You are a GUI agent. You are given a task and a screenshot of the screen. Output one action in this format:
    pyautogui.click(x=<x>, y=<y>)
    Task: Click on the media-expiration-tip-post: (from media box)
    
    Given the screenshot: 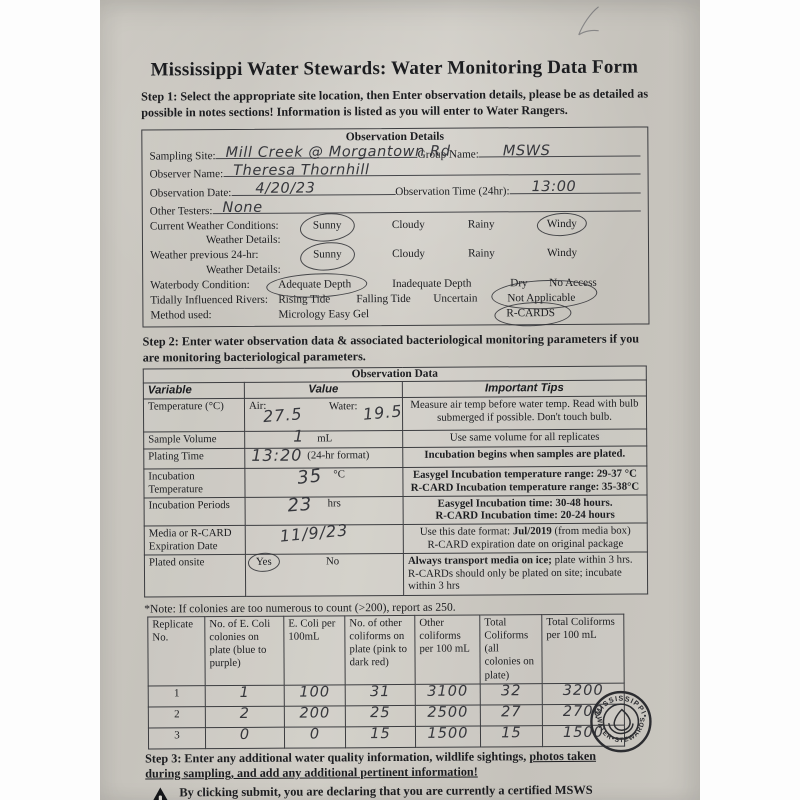 What is the action you would take?
    pyautogui.click(x=591, y=531)
    